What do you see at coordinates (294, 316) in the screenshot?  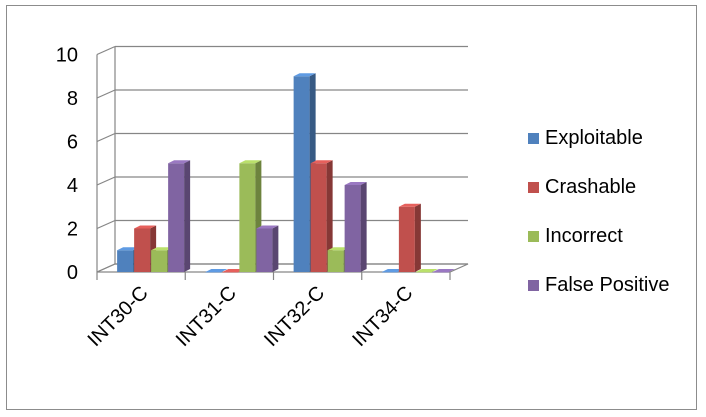 I see `x-tick-label: INT32-C` at bounding box center [294, 316].